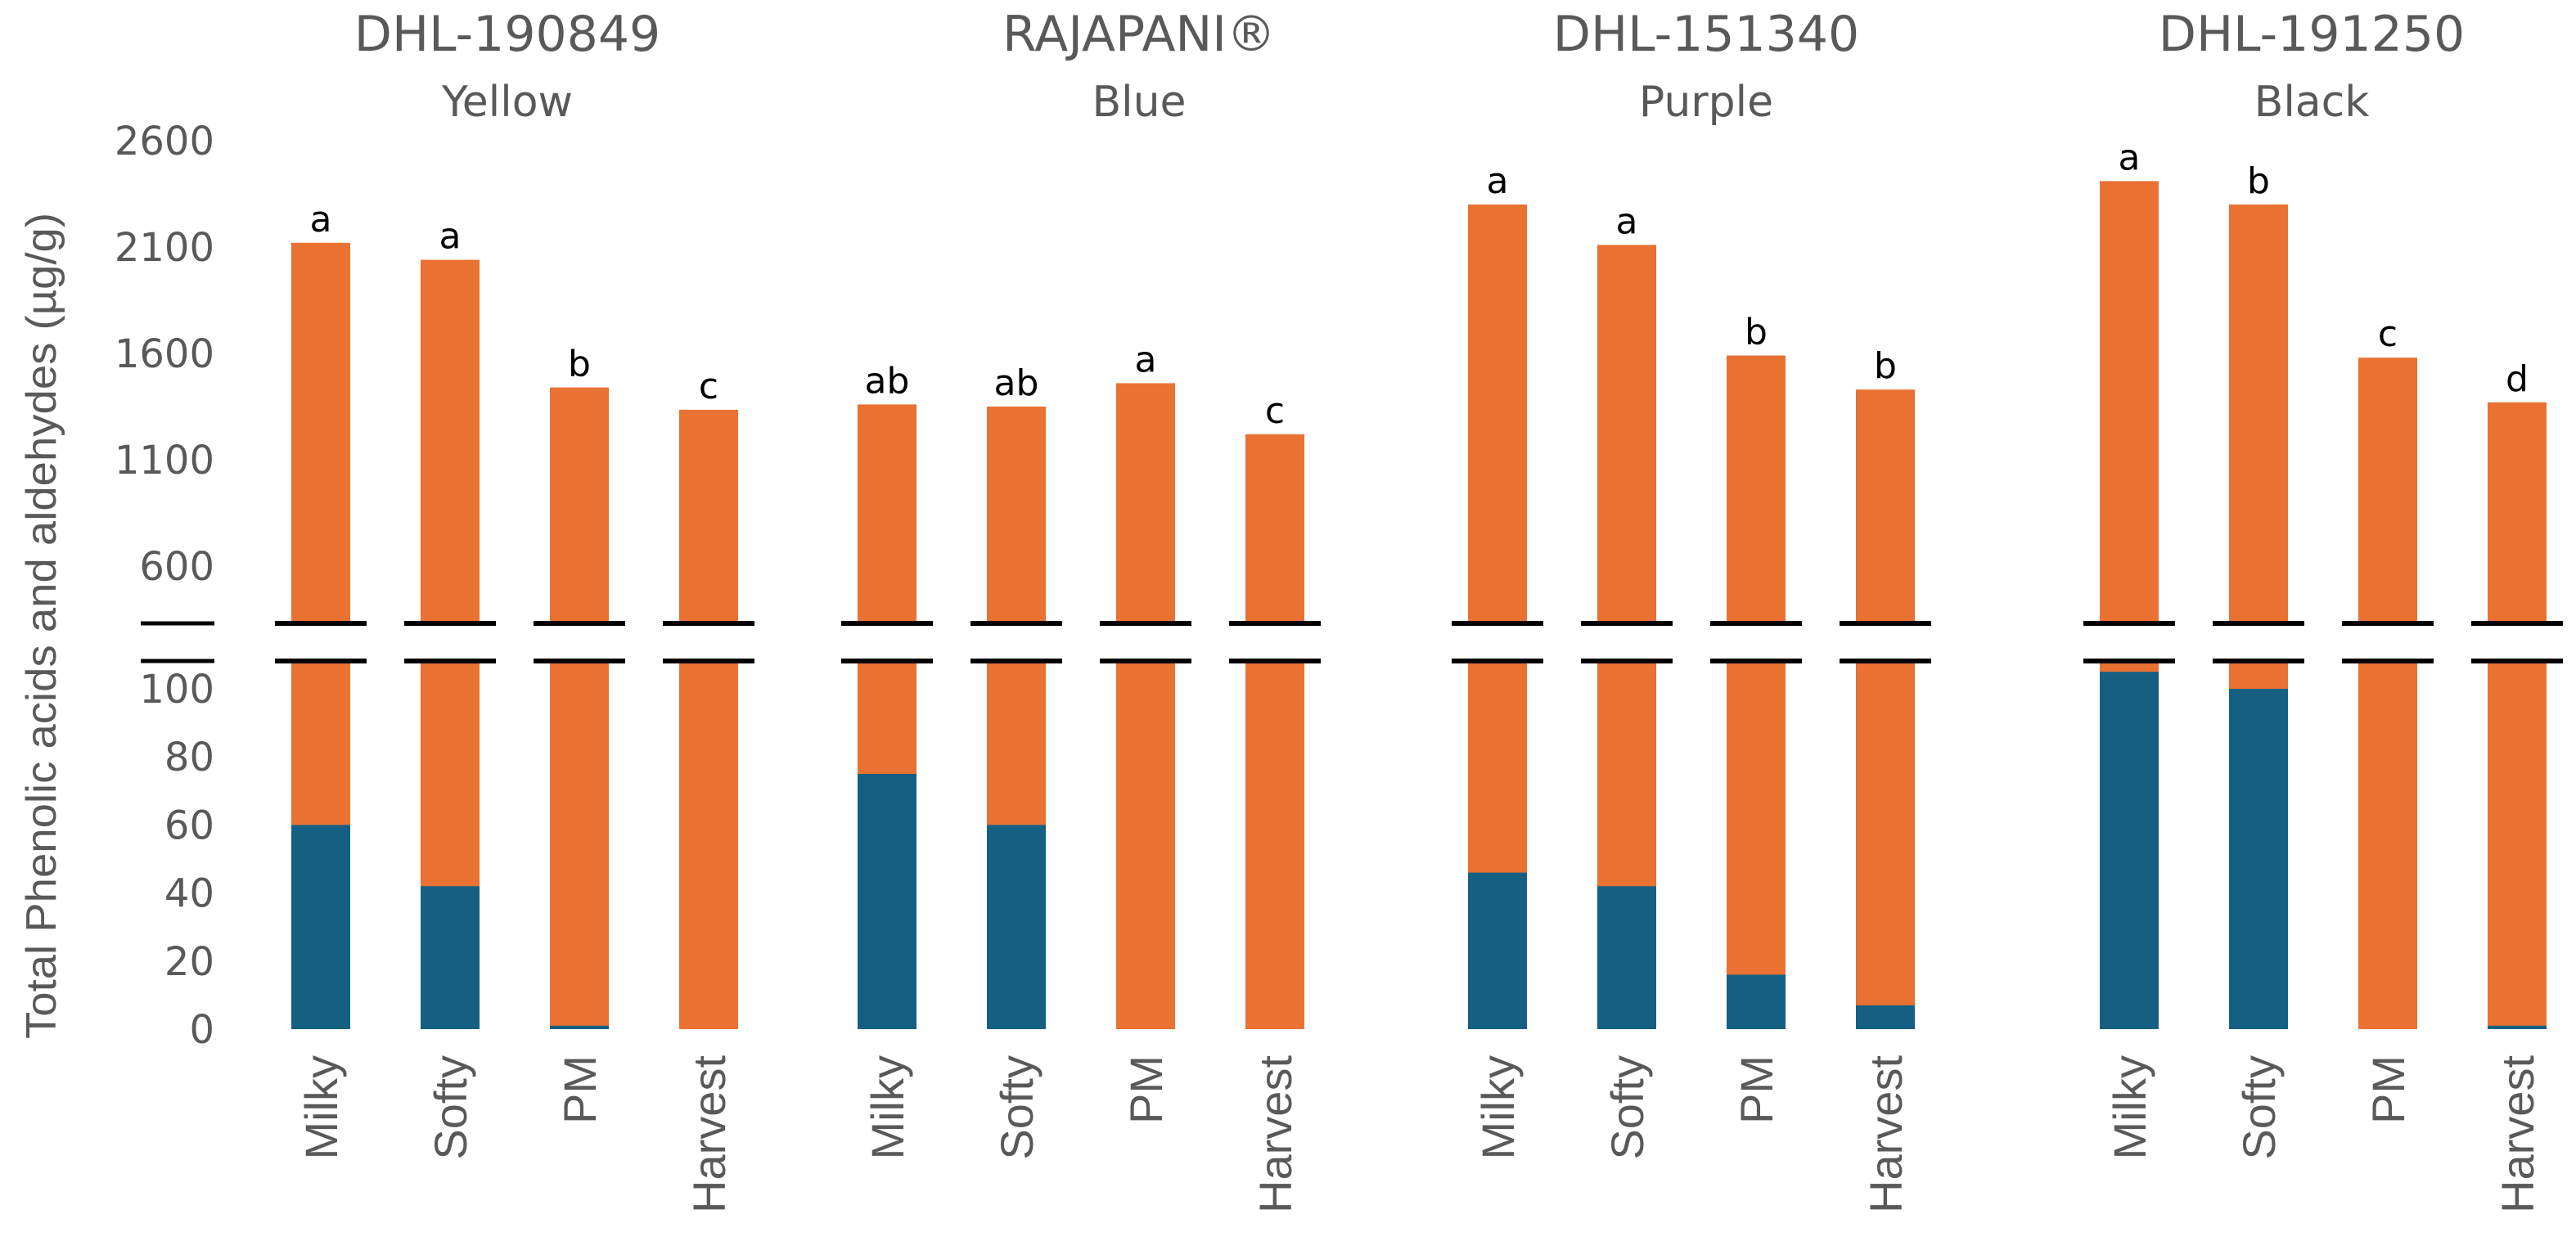 The image size is (2576, 1259). What do you see at coordinates (2518, 379) in the screenshot?
I see `significance-letter: d` at bounding box center [2518, 379].